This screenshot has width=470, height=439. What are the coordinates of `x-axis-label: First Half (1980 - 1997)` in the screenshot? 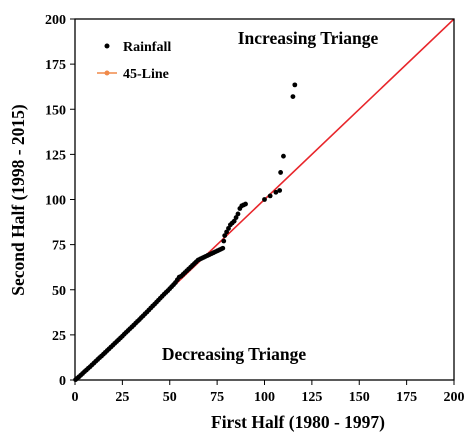 It's located at (298, 422).